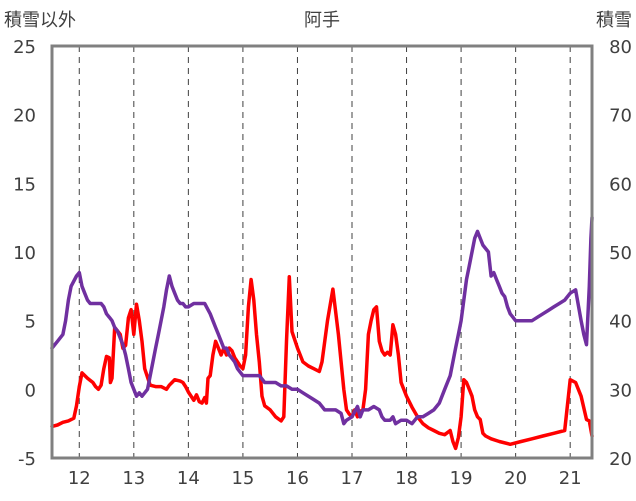  I want to click on left-tick-label: 5, so click(30, 322).